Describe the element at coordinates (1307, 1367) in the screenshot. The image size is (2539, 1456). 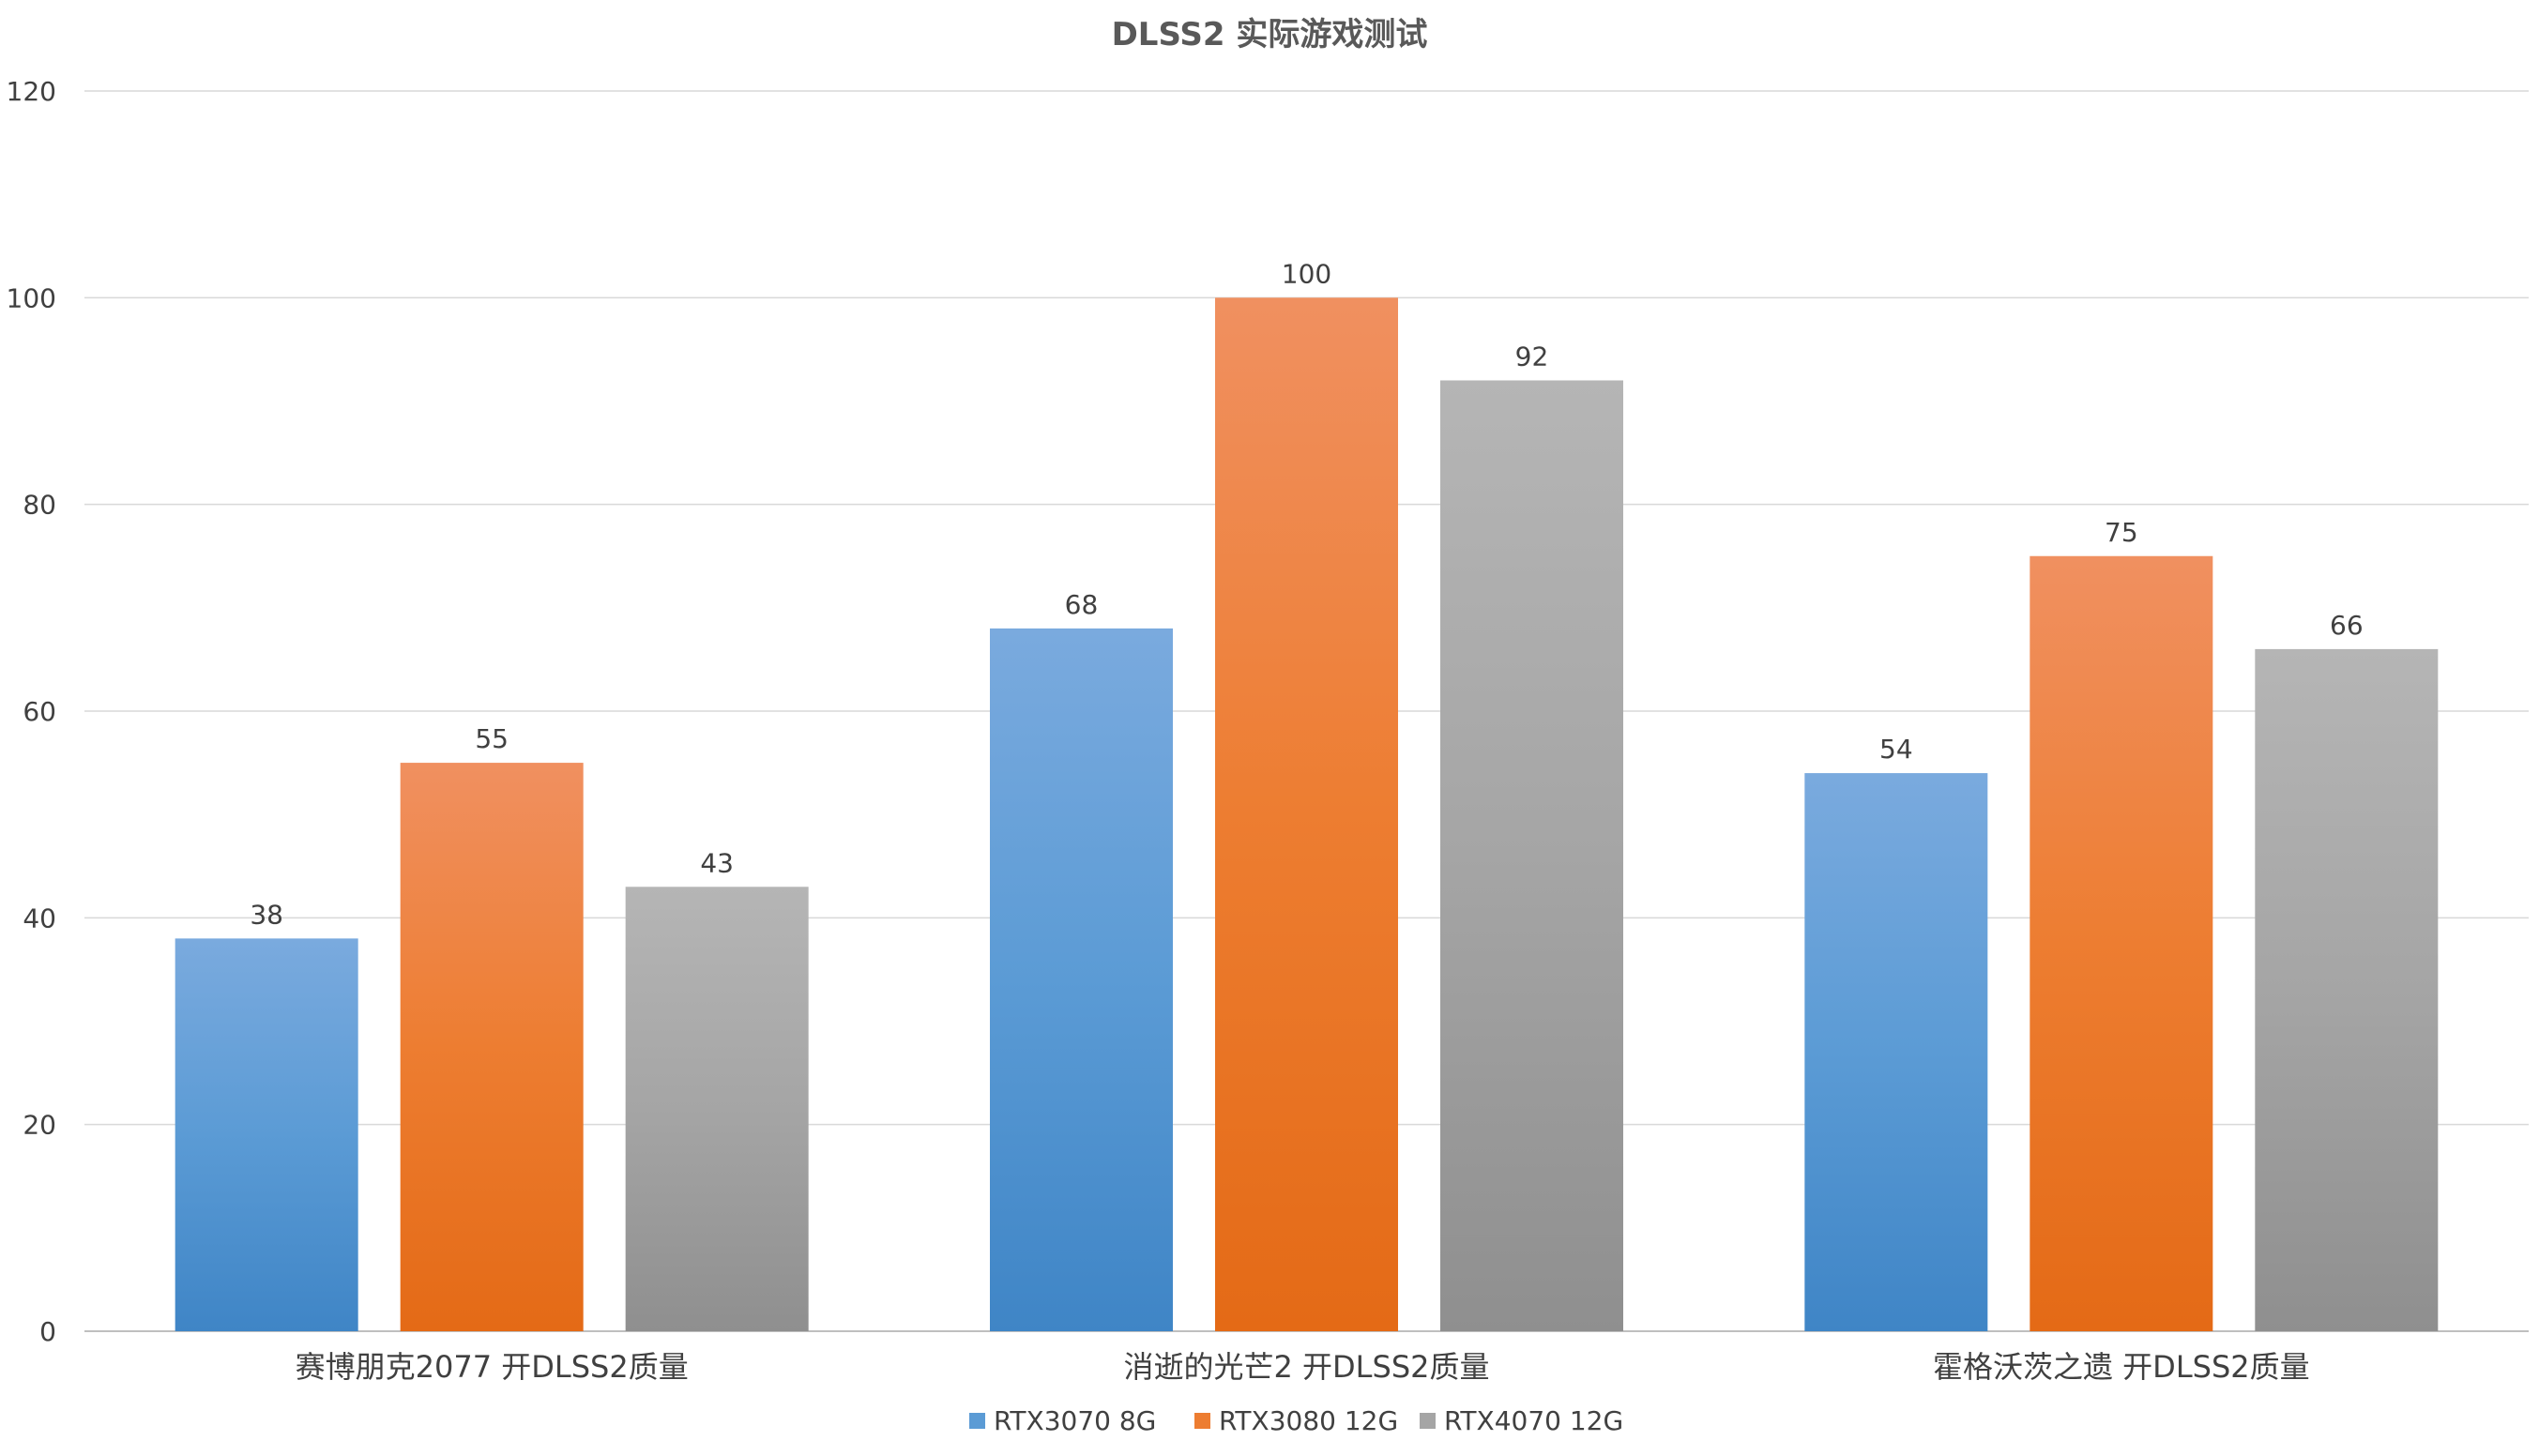
I see `category-label: 消逝的光芒2 开DLSS2质量` at that location.